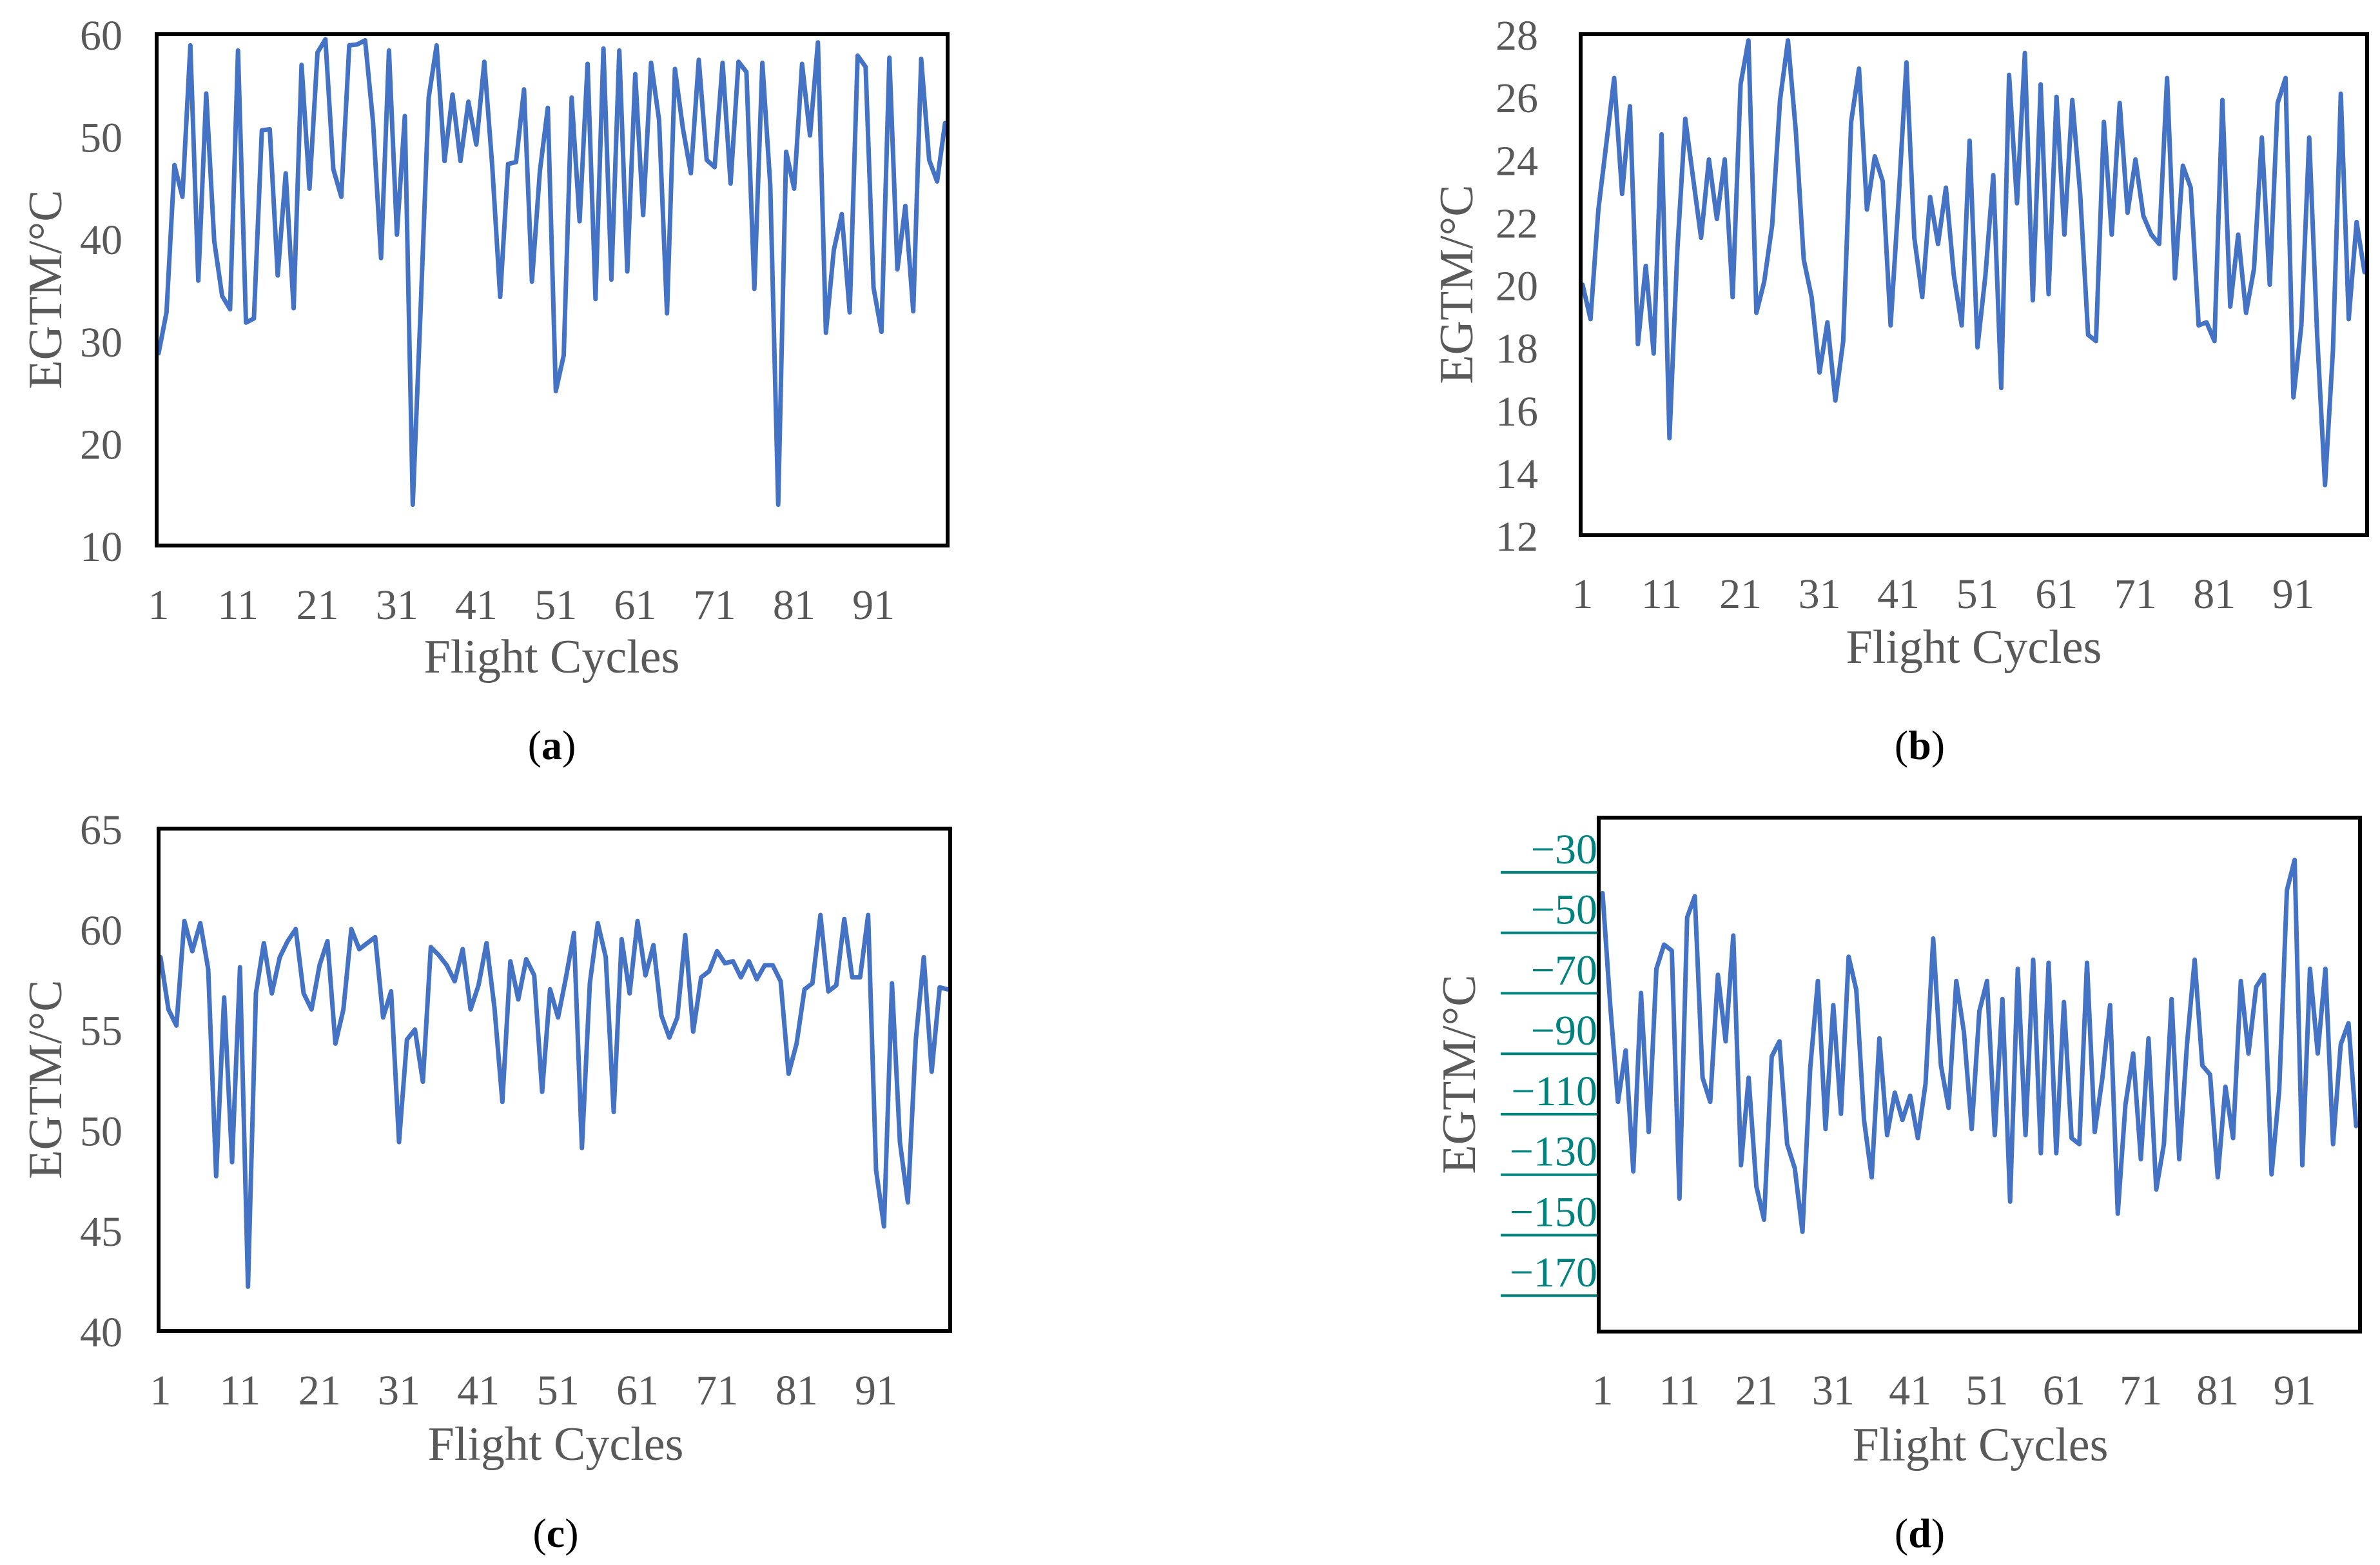  I want to click on panel-caption: (c), so click(555, 1533).